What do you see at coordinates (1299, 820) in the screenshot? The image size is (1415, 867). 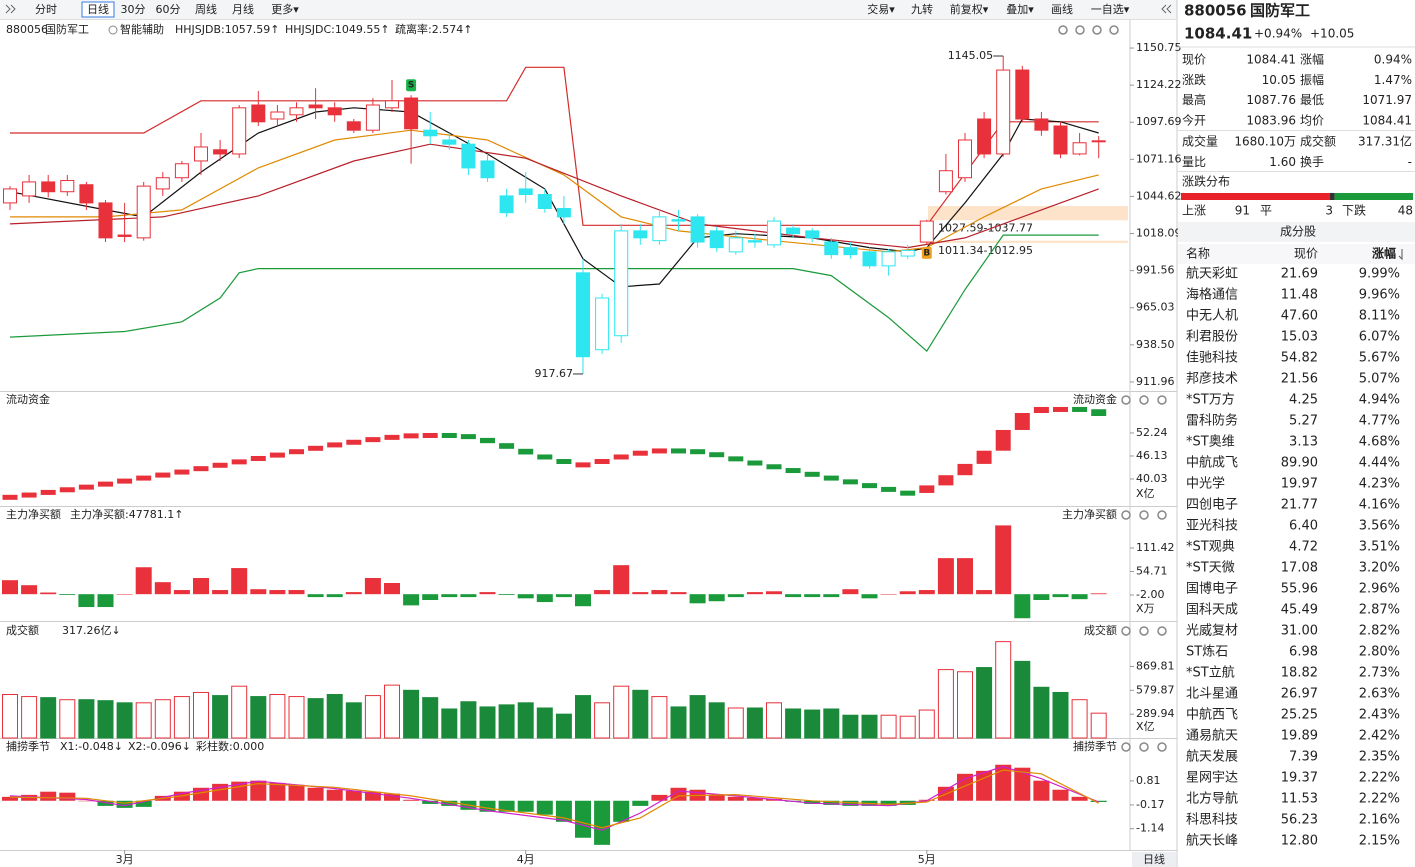 I see `stock-price: 56.23` at bounding box center [1299, 820].